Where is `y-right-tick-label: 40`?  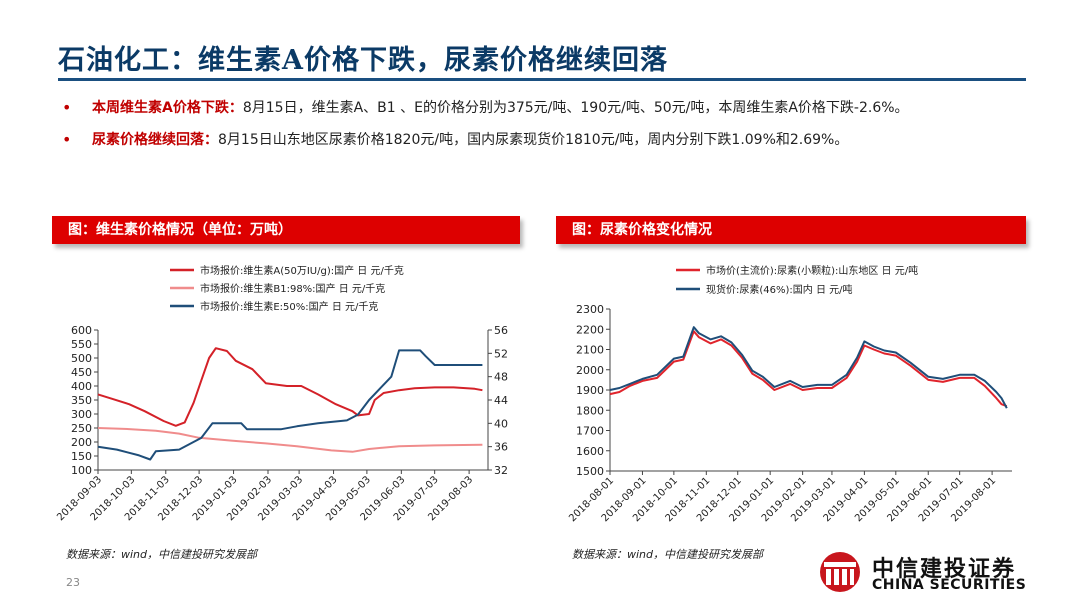 y-right-tick-label: 40 is located at coordinates (501, 423).